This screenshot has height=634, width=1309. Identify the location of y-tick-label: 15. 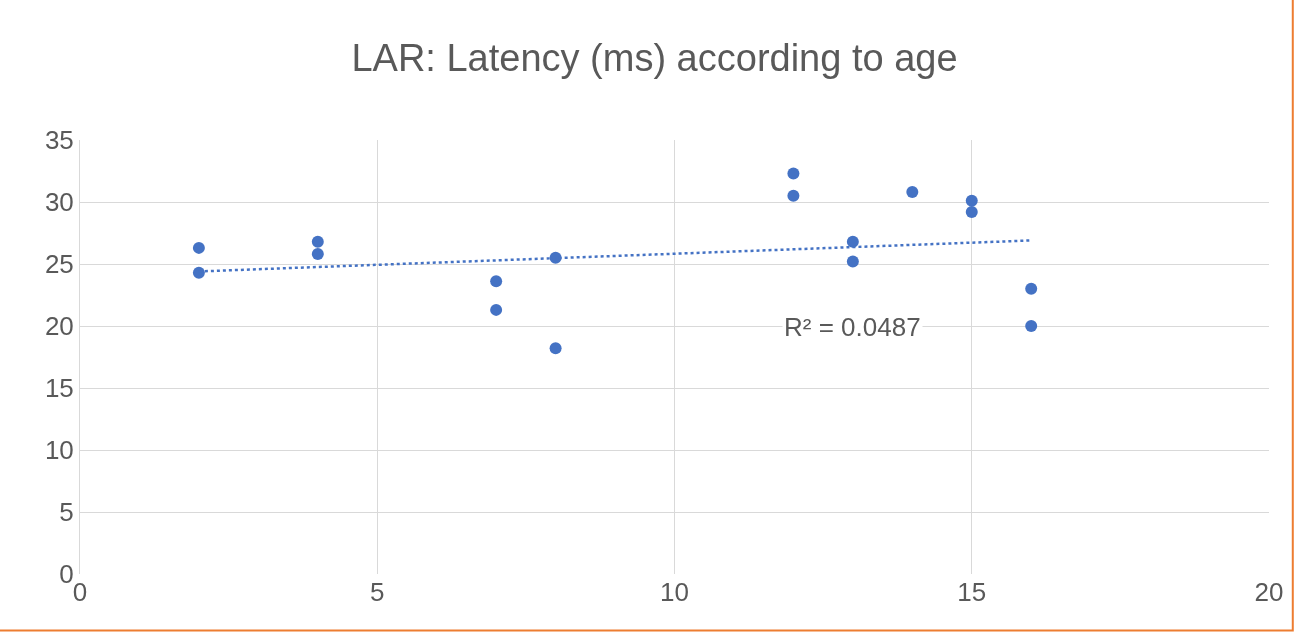
(59, 388).